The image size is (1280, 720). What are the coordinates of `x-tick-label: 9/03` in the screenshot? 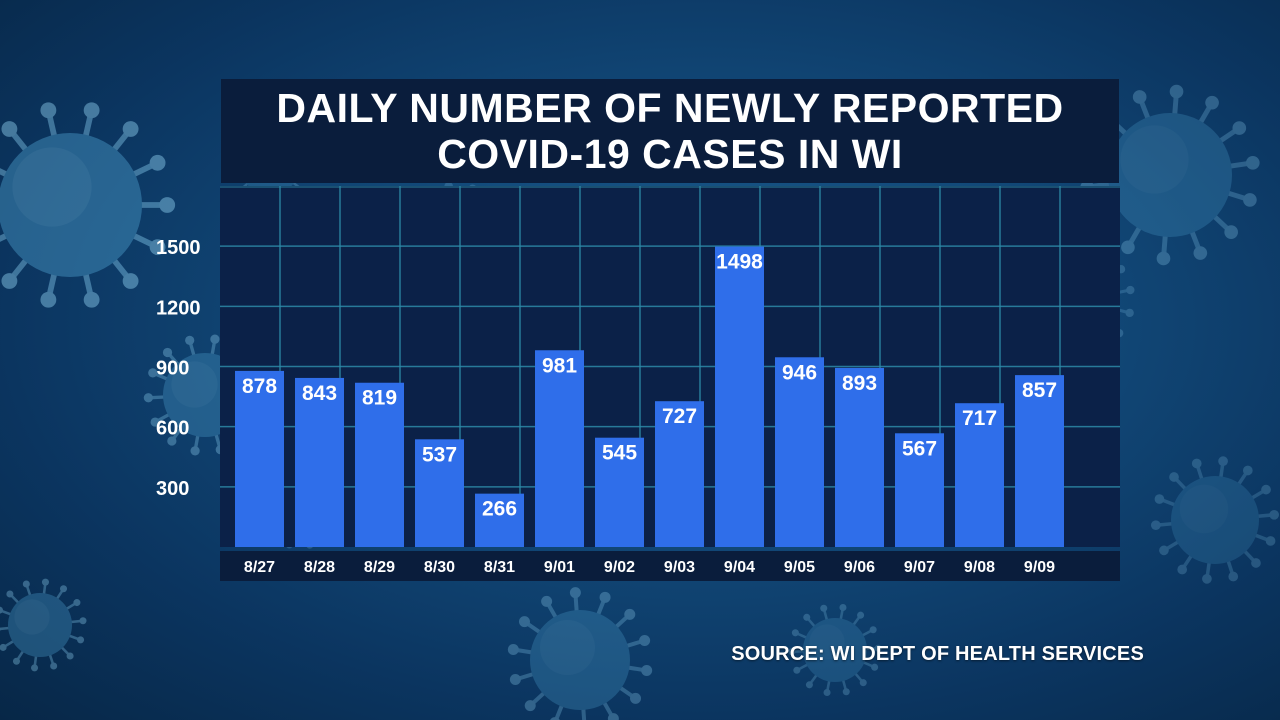 It's located at (679, 567).